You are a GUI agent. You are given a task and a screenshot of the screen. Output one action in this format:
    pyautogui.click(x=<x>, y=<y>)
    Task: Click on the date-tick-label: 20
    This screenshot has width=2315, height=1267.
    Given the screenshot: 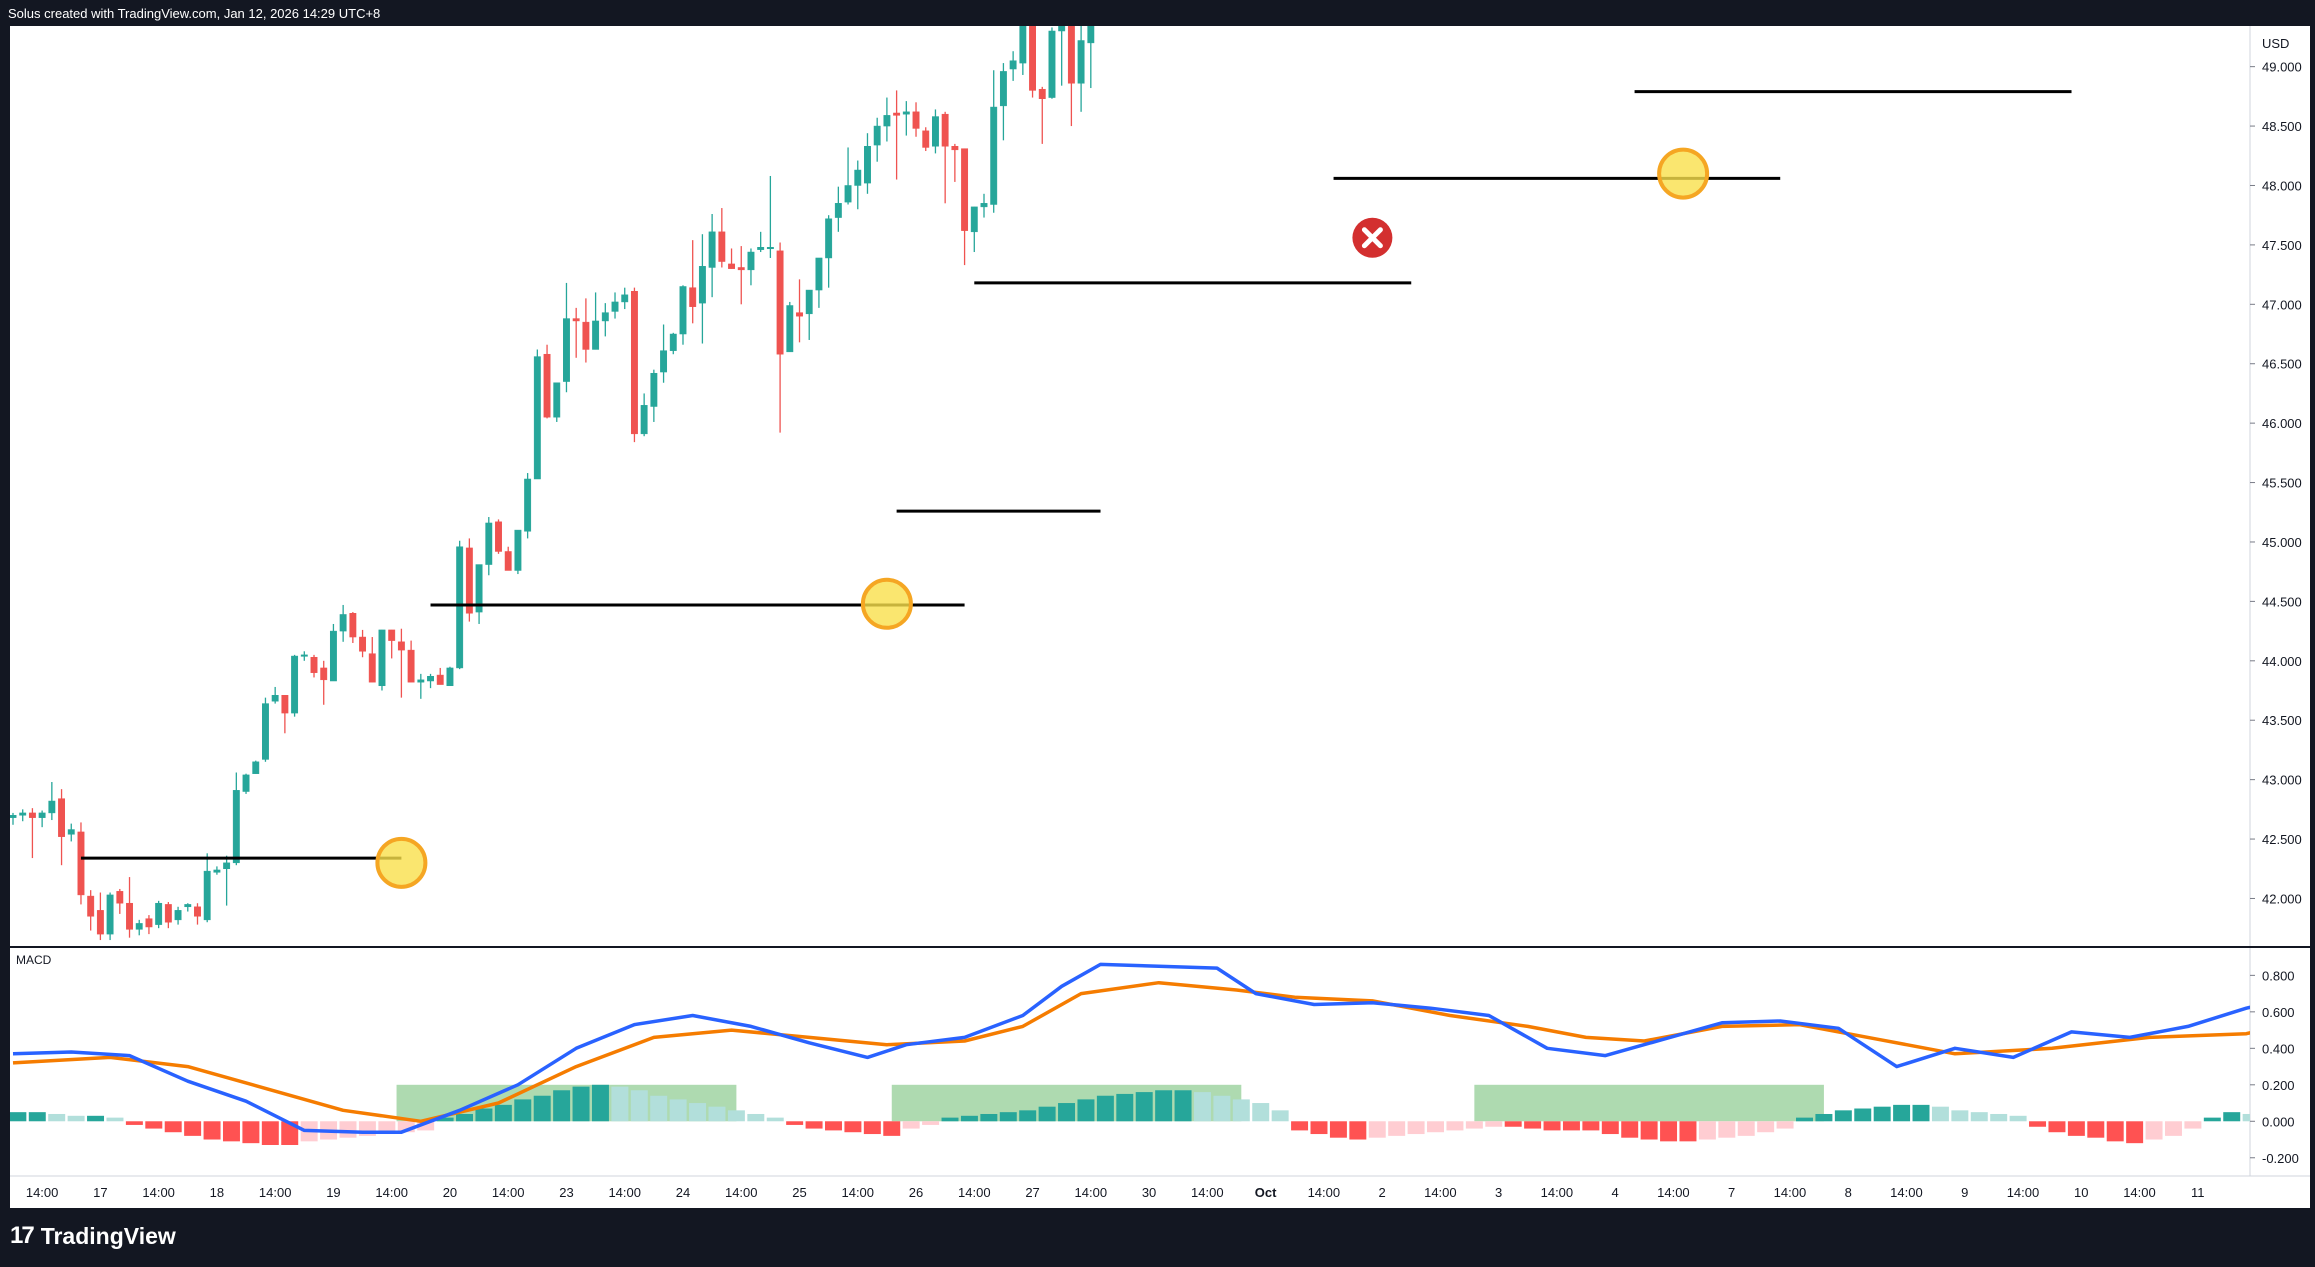 What is the action you would take?
    pyautogui.click(x=450, y=1192)
    